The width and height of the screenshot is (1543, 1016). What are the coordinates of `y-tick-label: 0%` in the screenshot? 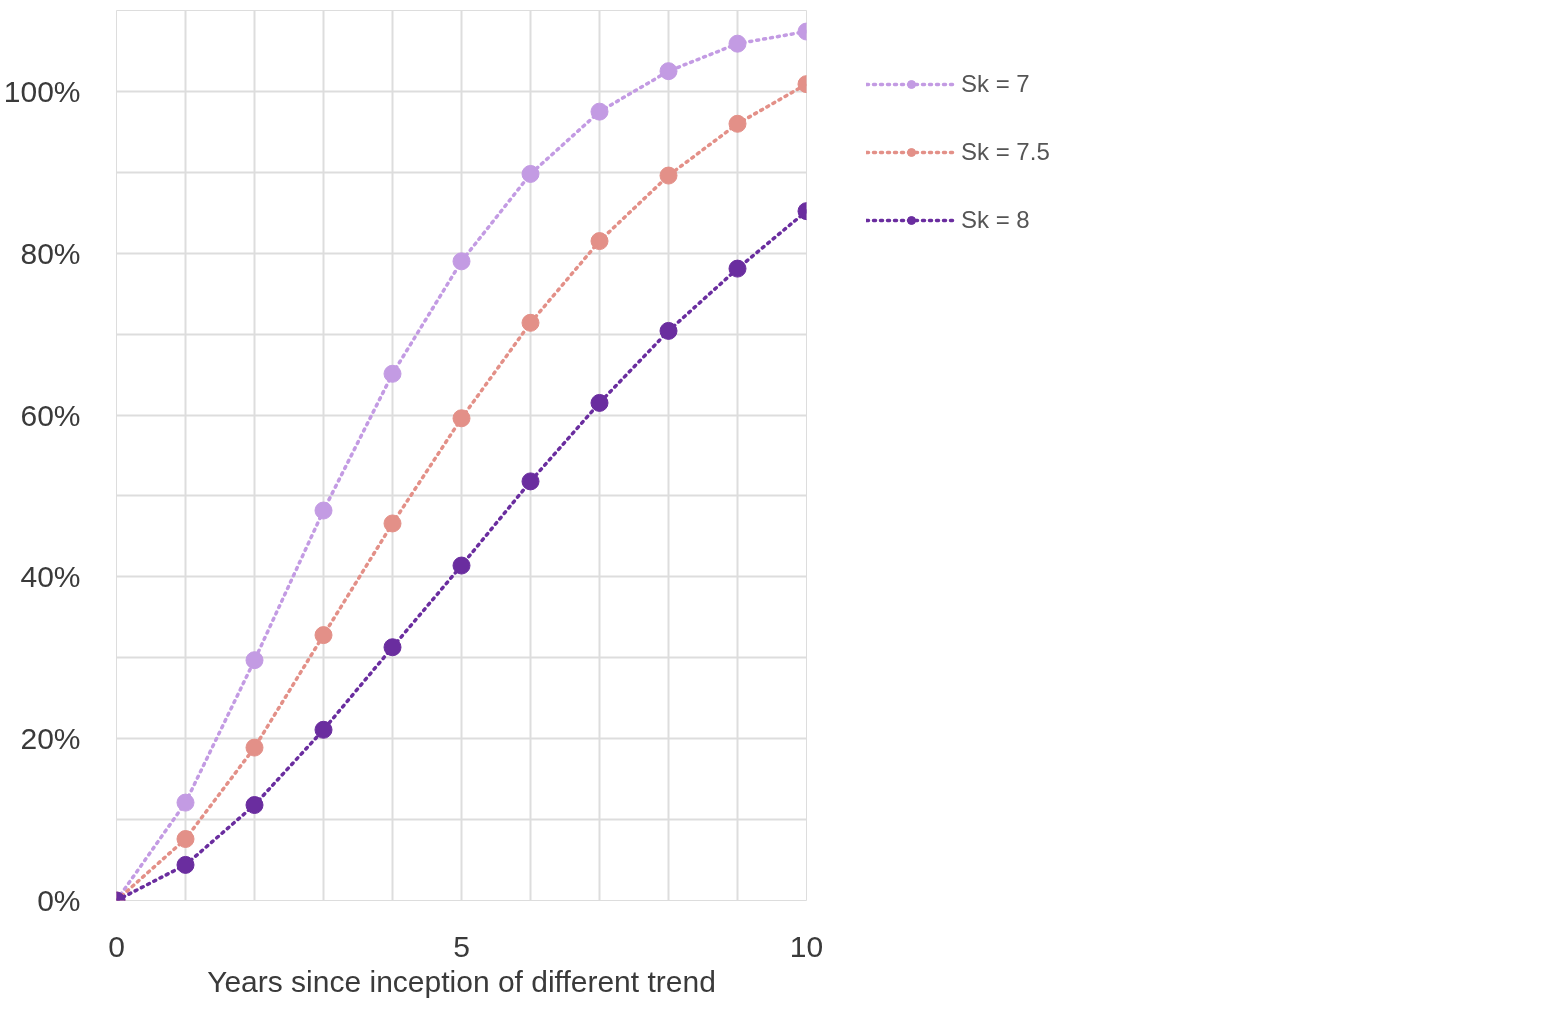 It's located at (59, 900).